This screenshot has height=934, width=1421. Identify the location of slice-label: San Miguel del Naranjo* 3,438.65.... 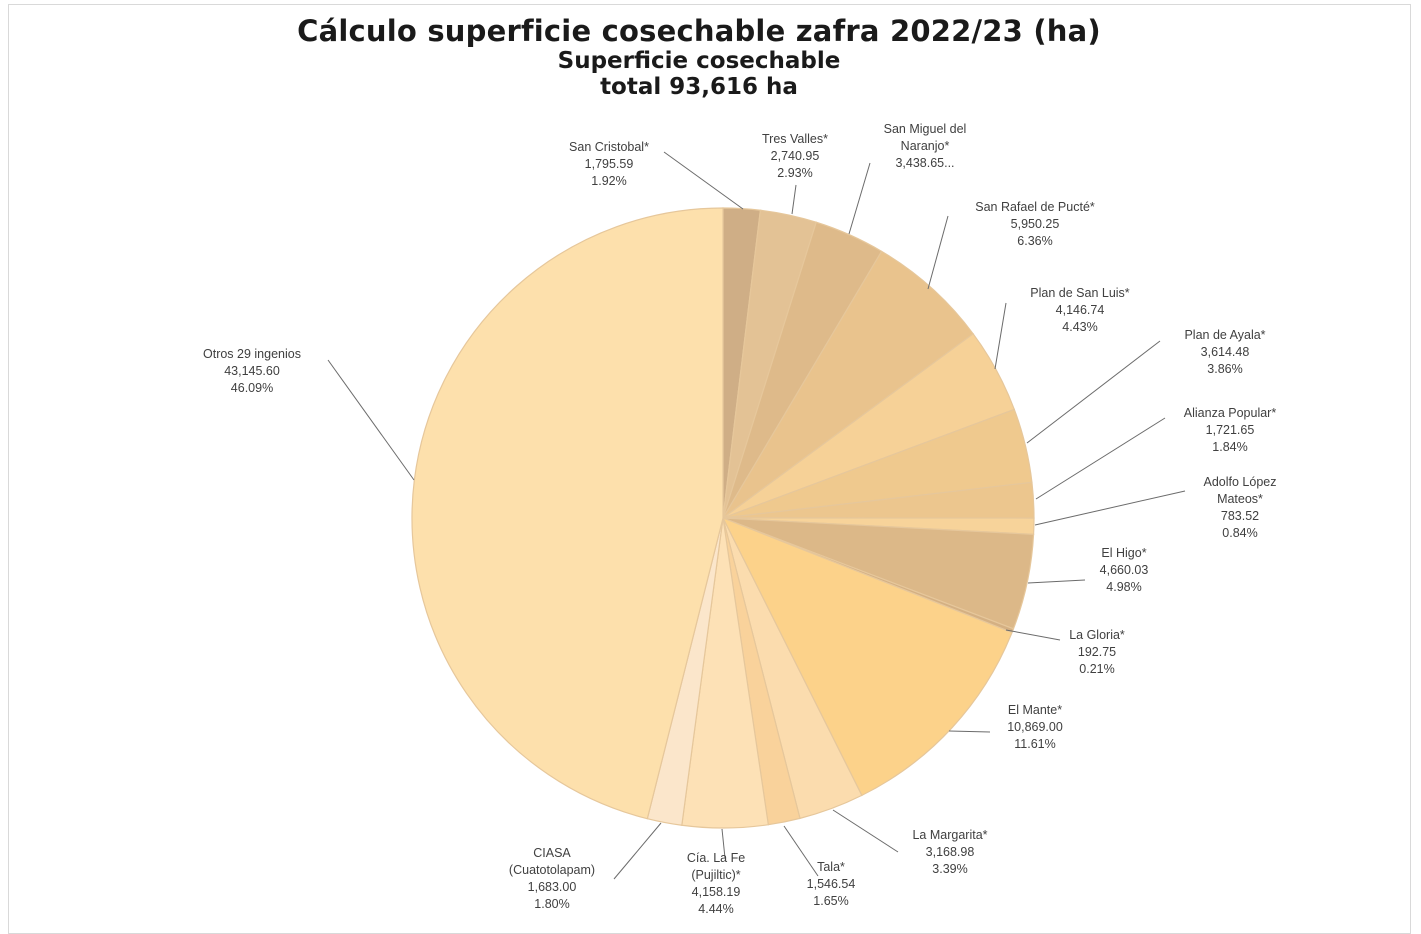
(925, 146).